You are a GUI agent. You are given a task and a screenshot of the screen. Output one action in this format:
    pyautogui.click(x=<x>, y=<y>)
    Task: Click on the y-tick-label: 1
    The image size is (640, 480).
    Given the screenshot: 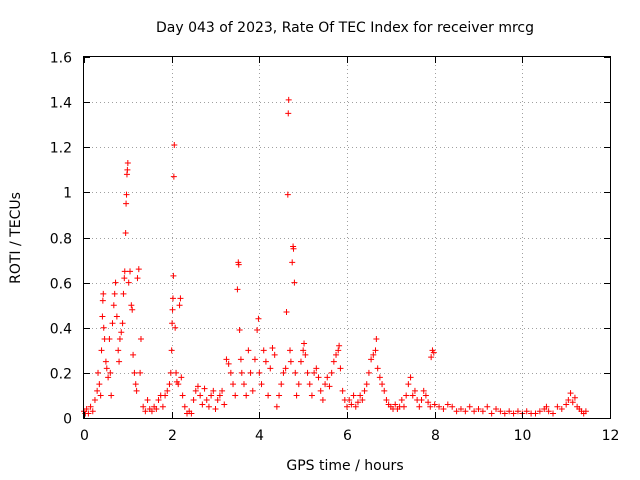 What is the action you would take?
    pyautogui.click(x=67, y=194)
    